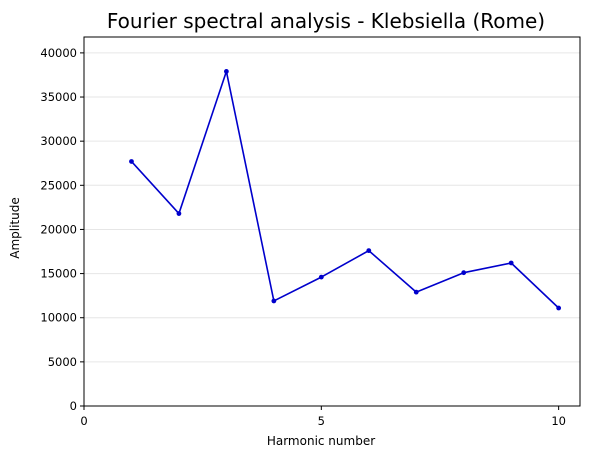 This screenshot has width=600, height=459. I want to click on y-tick-label: 20000, so click(58, 229).